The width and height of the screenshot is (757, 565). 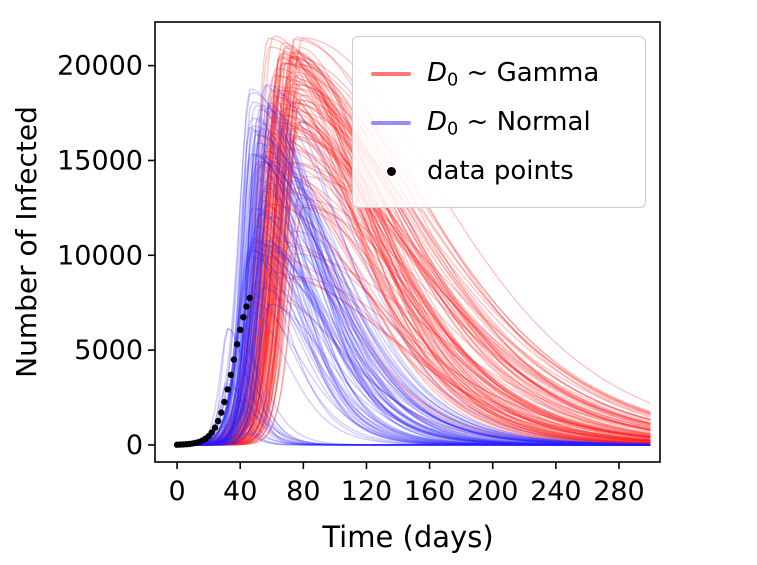 What do you see at coordinates (391, 171) in the screenshot?
I see `black-dot-swatch` at bounding box center [391, 171].